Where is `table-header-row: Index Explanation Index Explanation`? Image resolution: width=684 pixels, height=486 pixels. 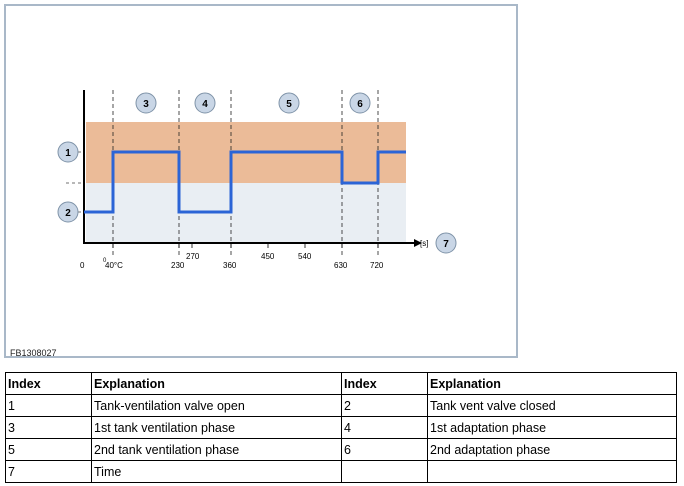 table-header-row: Index Explanation Index Explanation is located at coordinates (341, 383).